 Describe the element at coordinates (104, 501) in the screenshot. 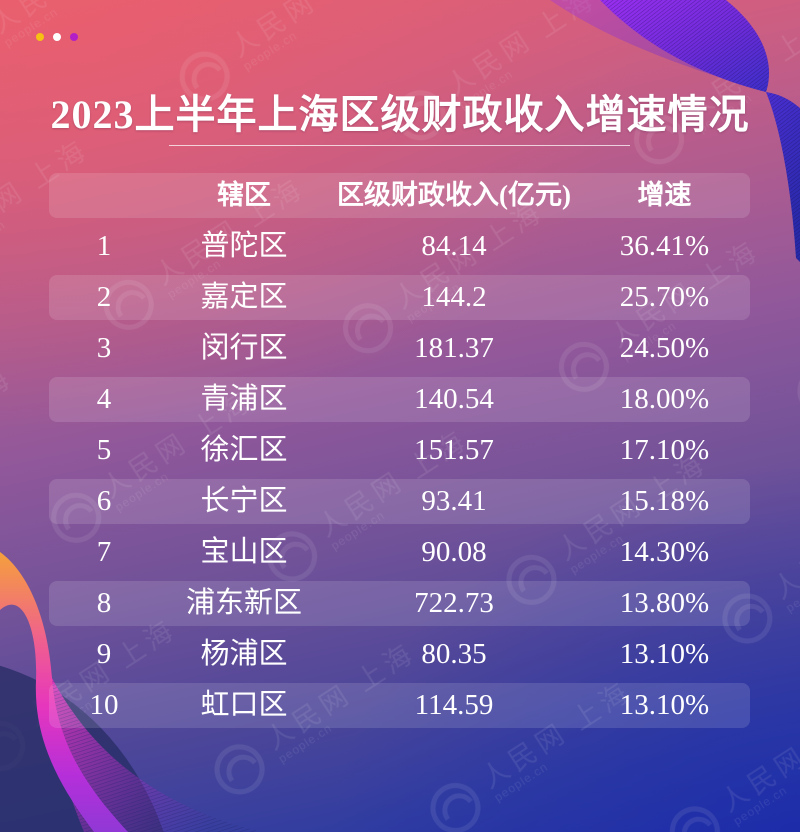

I see `rank-cell: 6` at that location.